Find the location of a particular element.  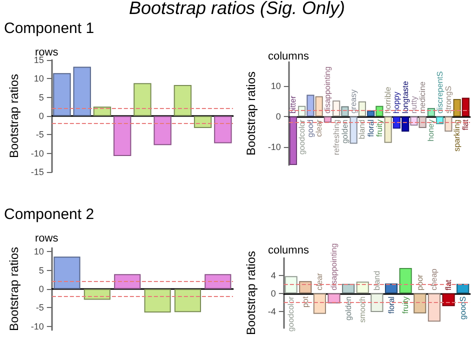

x-tick-label: longtaste is located at coordinates (405, 97).